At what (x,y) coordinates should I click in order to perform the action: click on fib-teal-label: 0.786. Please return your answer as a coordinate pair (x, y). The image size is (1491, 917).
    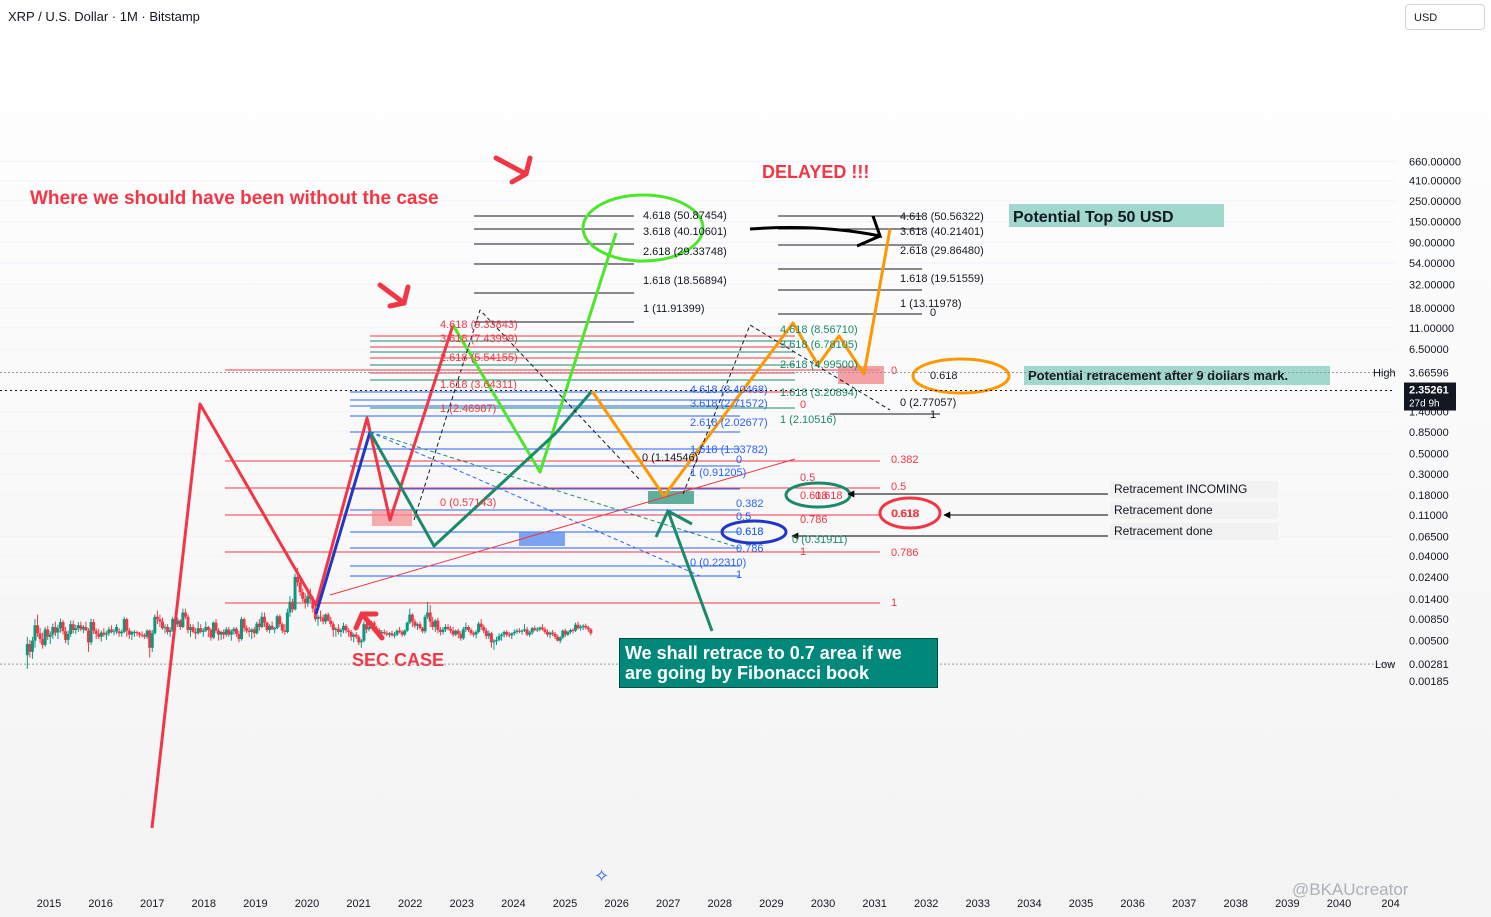
    Looking at the image, I should click on (814, 520).